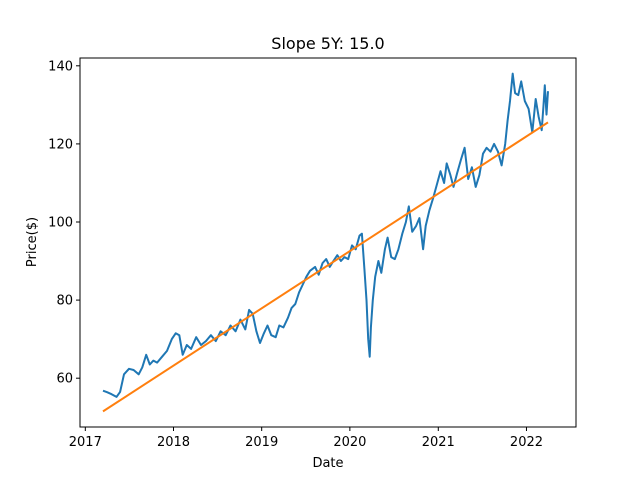 Image resolution: width=640 pixels, height=480 pixels. What do you see at coordinates (349, 442) in the screenshot?
I see `x-tick-label: 2020` at bounding box center [349, 442].